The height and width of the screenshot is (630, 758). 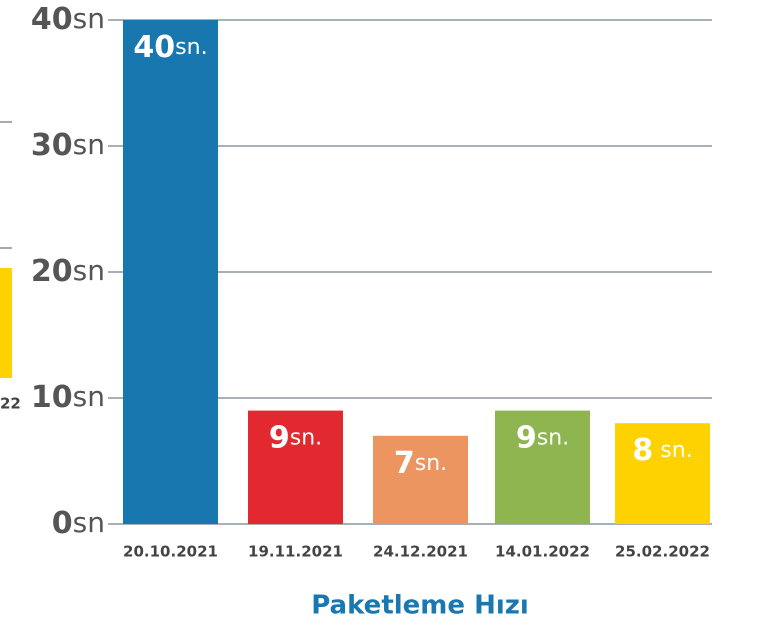 I want to click on x-tick-label: 14.01.2022, so click(x=542, y=552).